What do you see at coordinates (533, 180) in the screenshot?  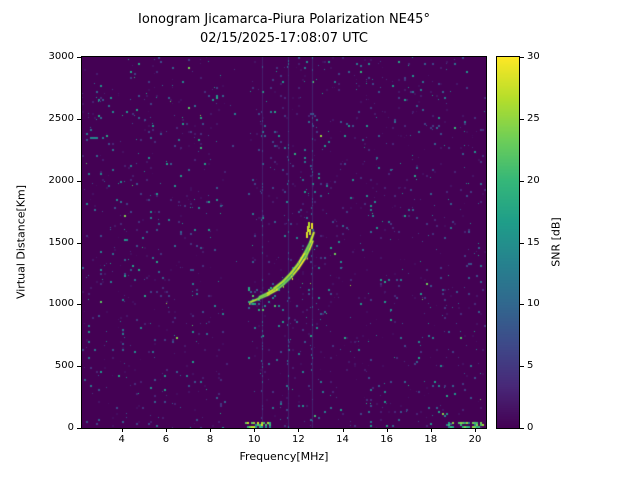 I see `colorbar-tick-label: 20` at bounding box center [533, 180].